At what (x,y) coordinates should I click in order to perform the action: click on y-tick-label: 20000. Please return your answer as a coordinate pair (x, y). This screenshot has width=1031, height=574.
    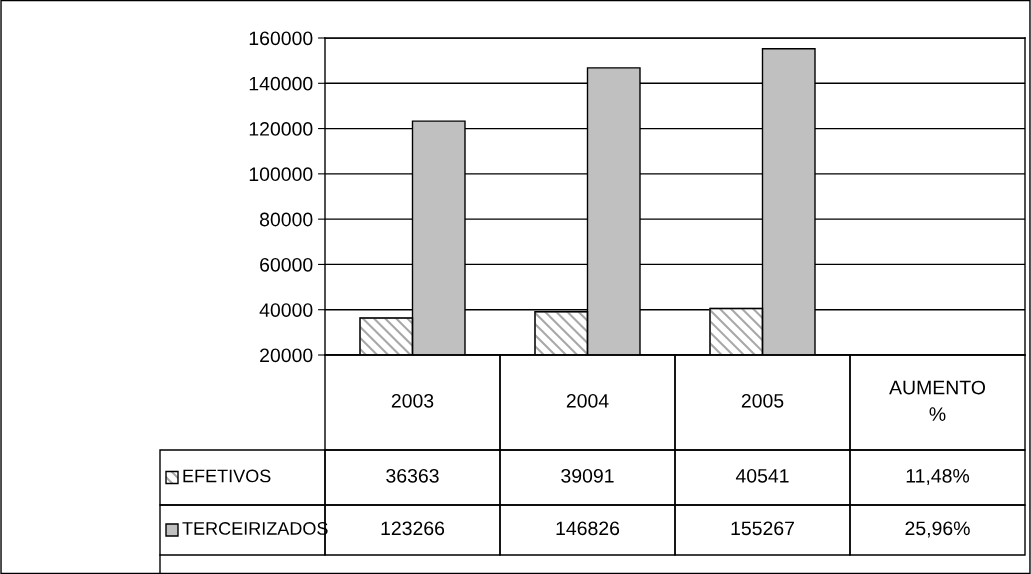
    Looking at the image, I should click on (286, 355).